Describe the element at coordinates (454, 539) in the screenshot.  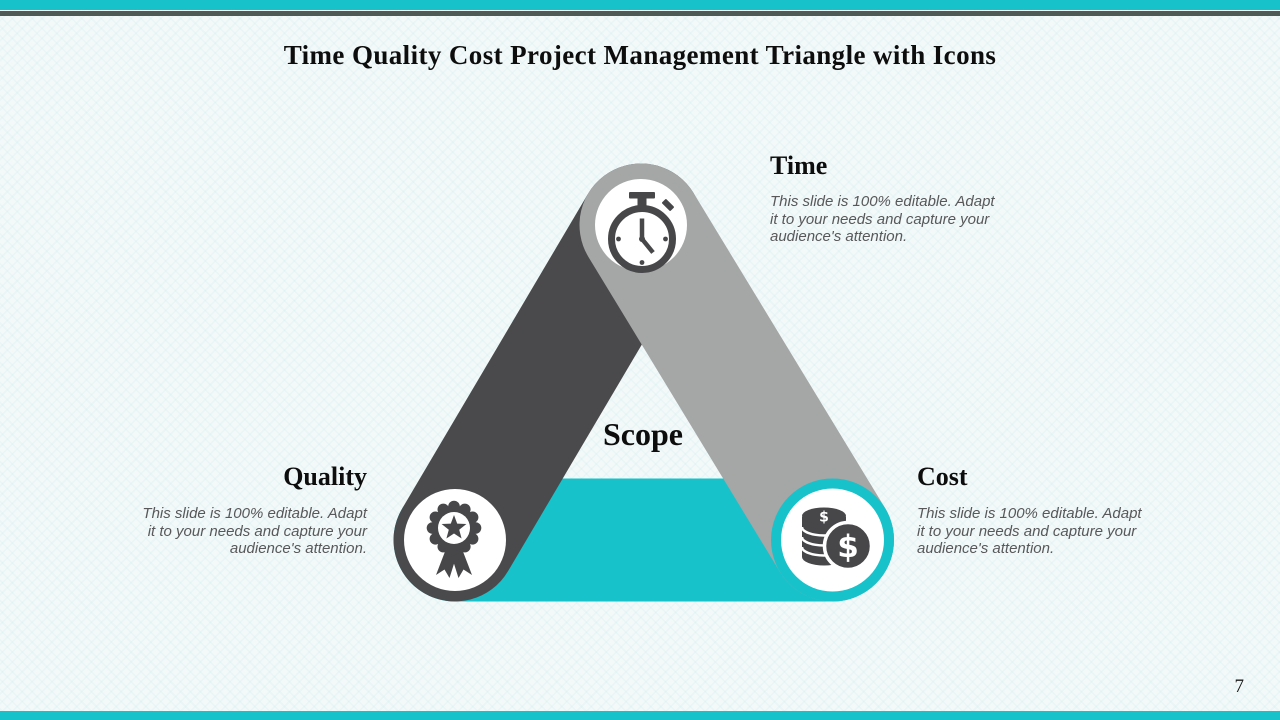
I see `award-ribbon-icon` at that location.